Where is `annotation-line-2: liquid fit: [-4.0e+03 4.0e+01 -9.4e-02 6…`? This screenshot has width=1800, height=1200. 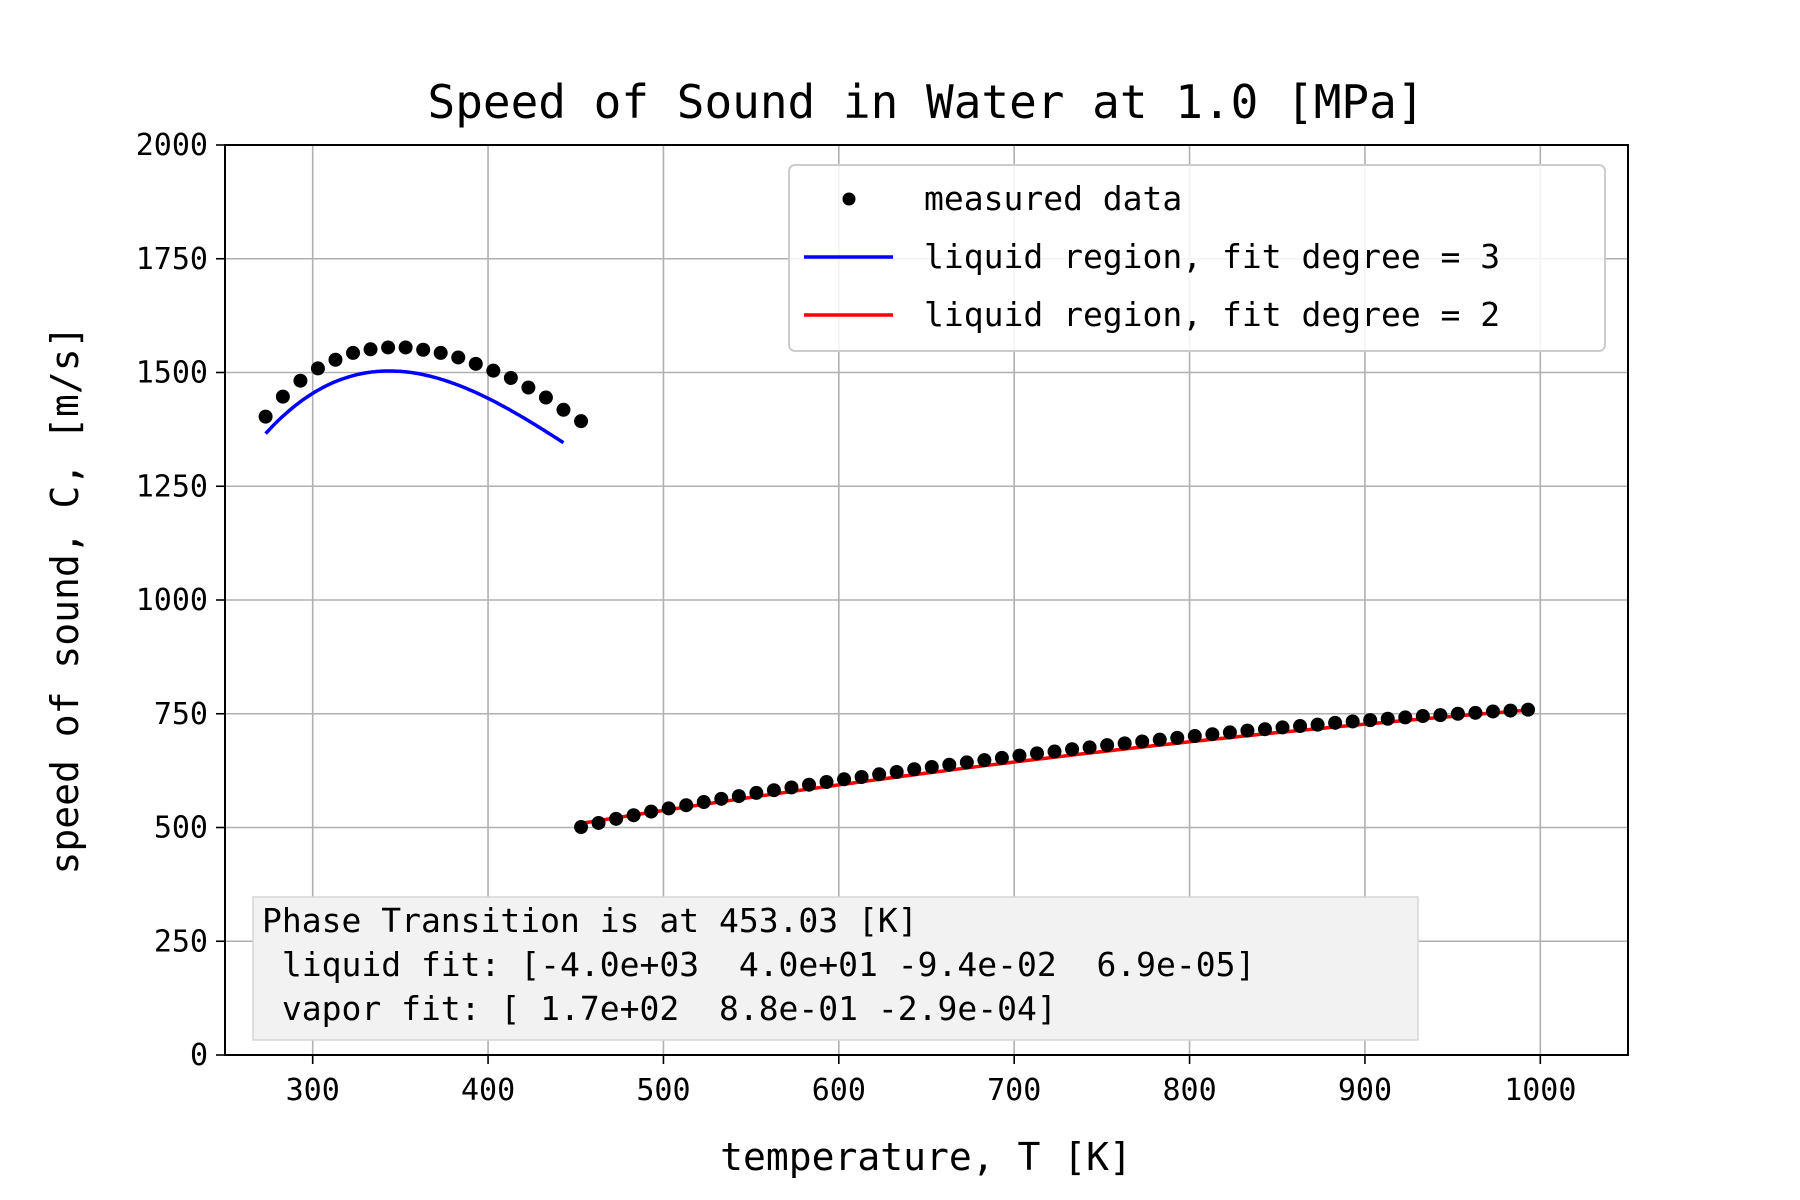 annotation-line-2: liquid fit: [-4.0e+03 4.0e+01 -9.4e-02 6… is located at coordinates (758, 964).